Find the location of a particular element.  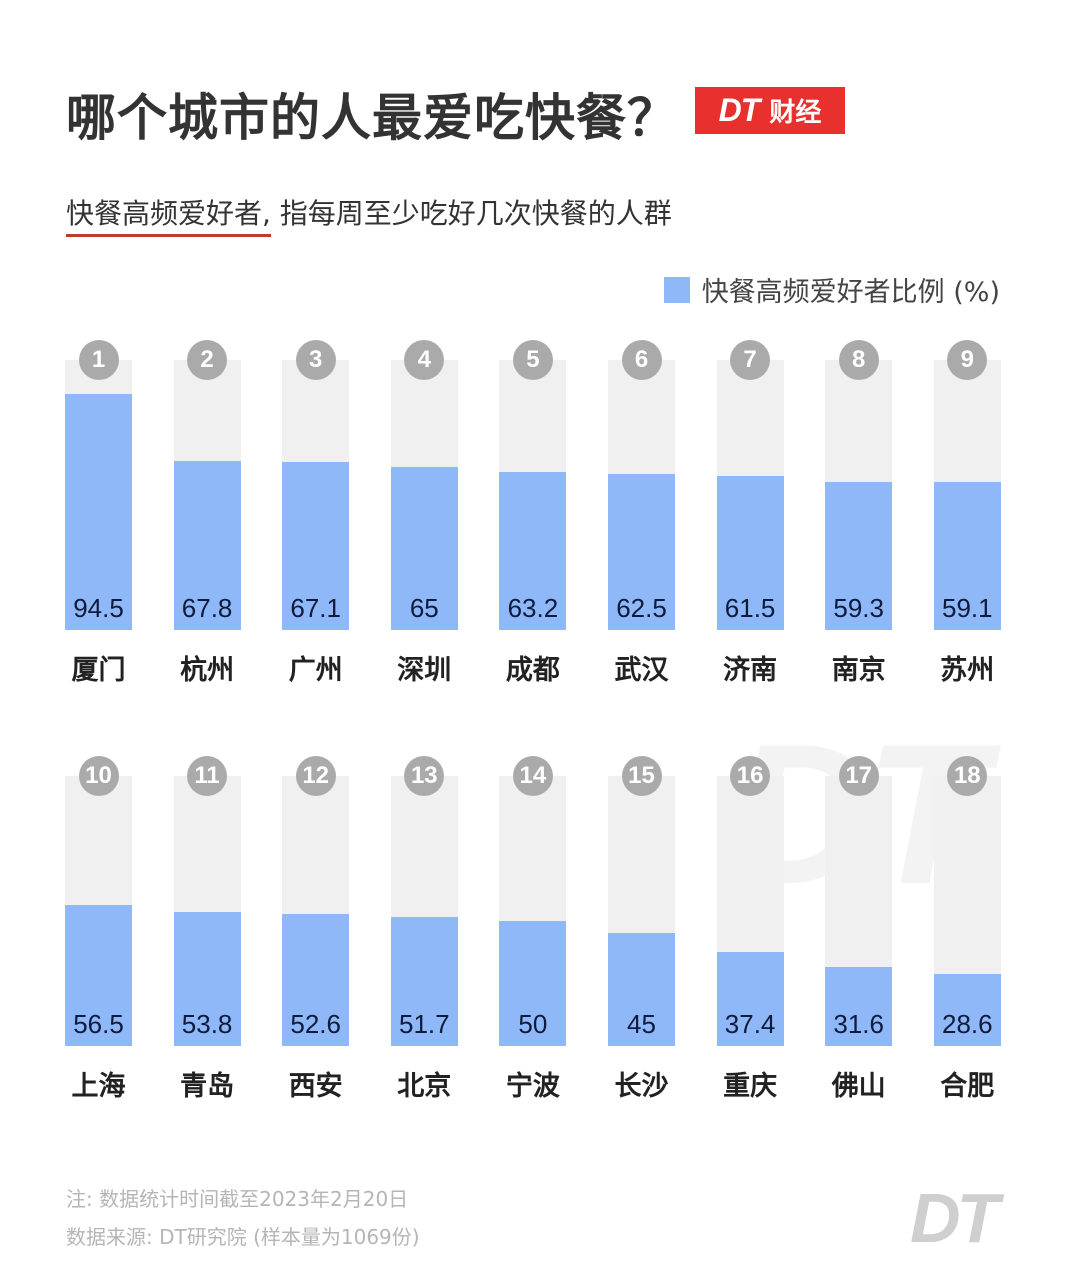

bar-column: 56.5 10 上海 is located at coordinates (98, 929).